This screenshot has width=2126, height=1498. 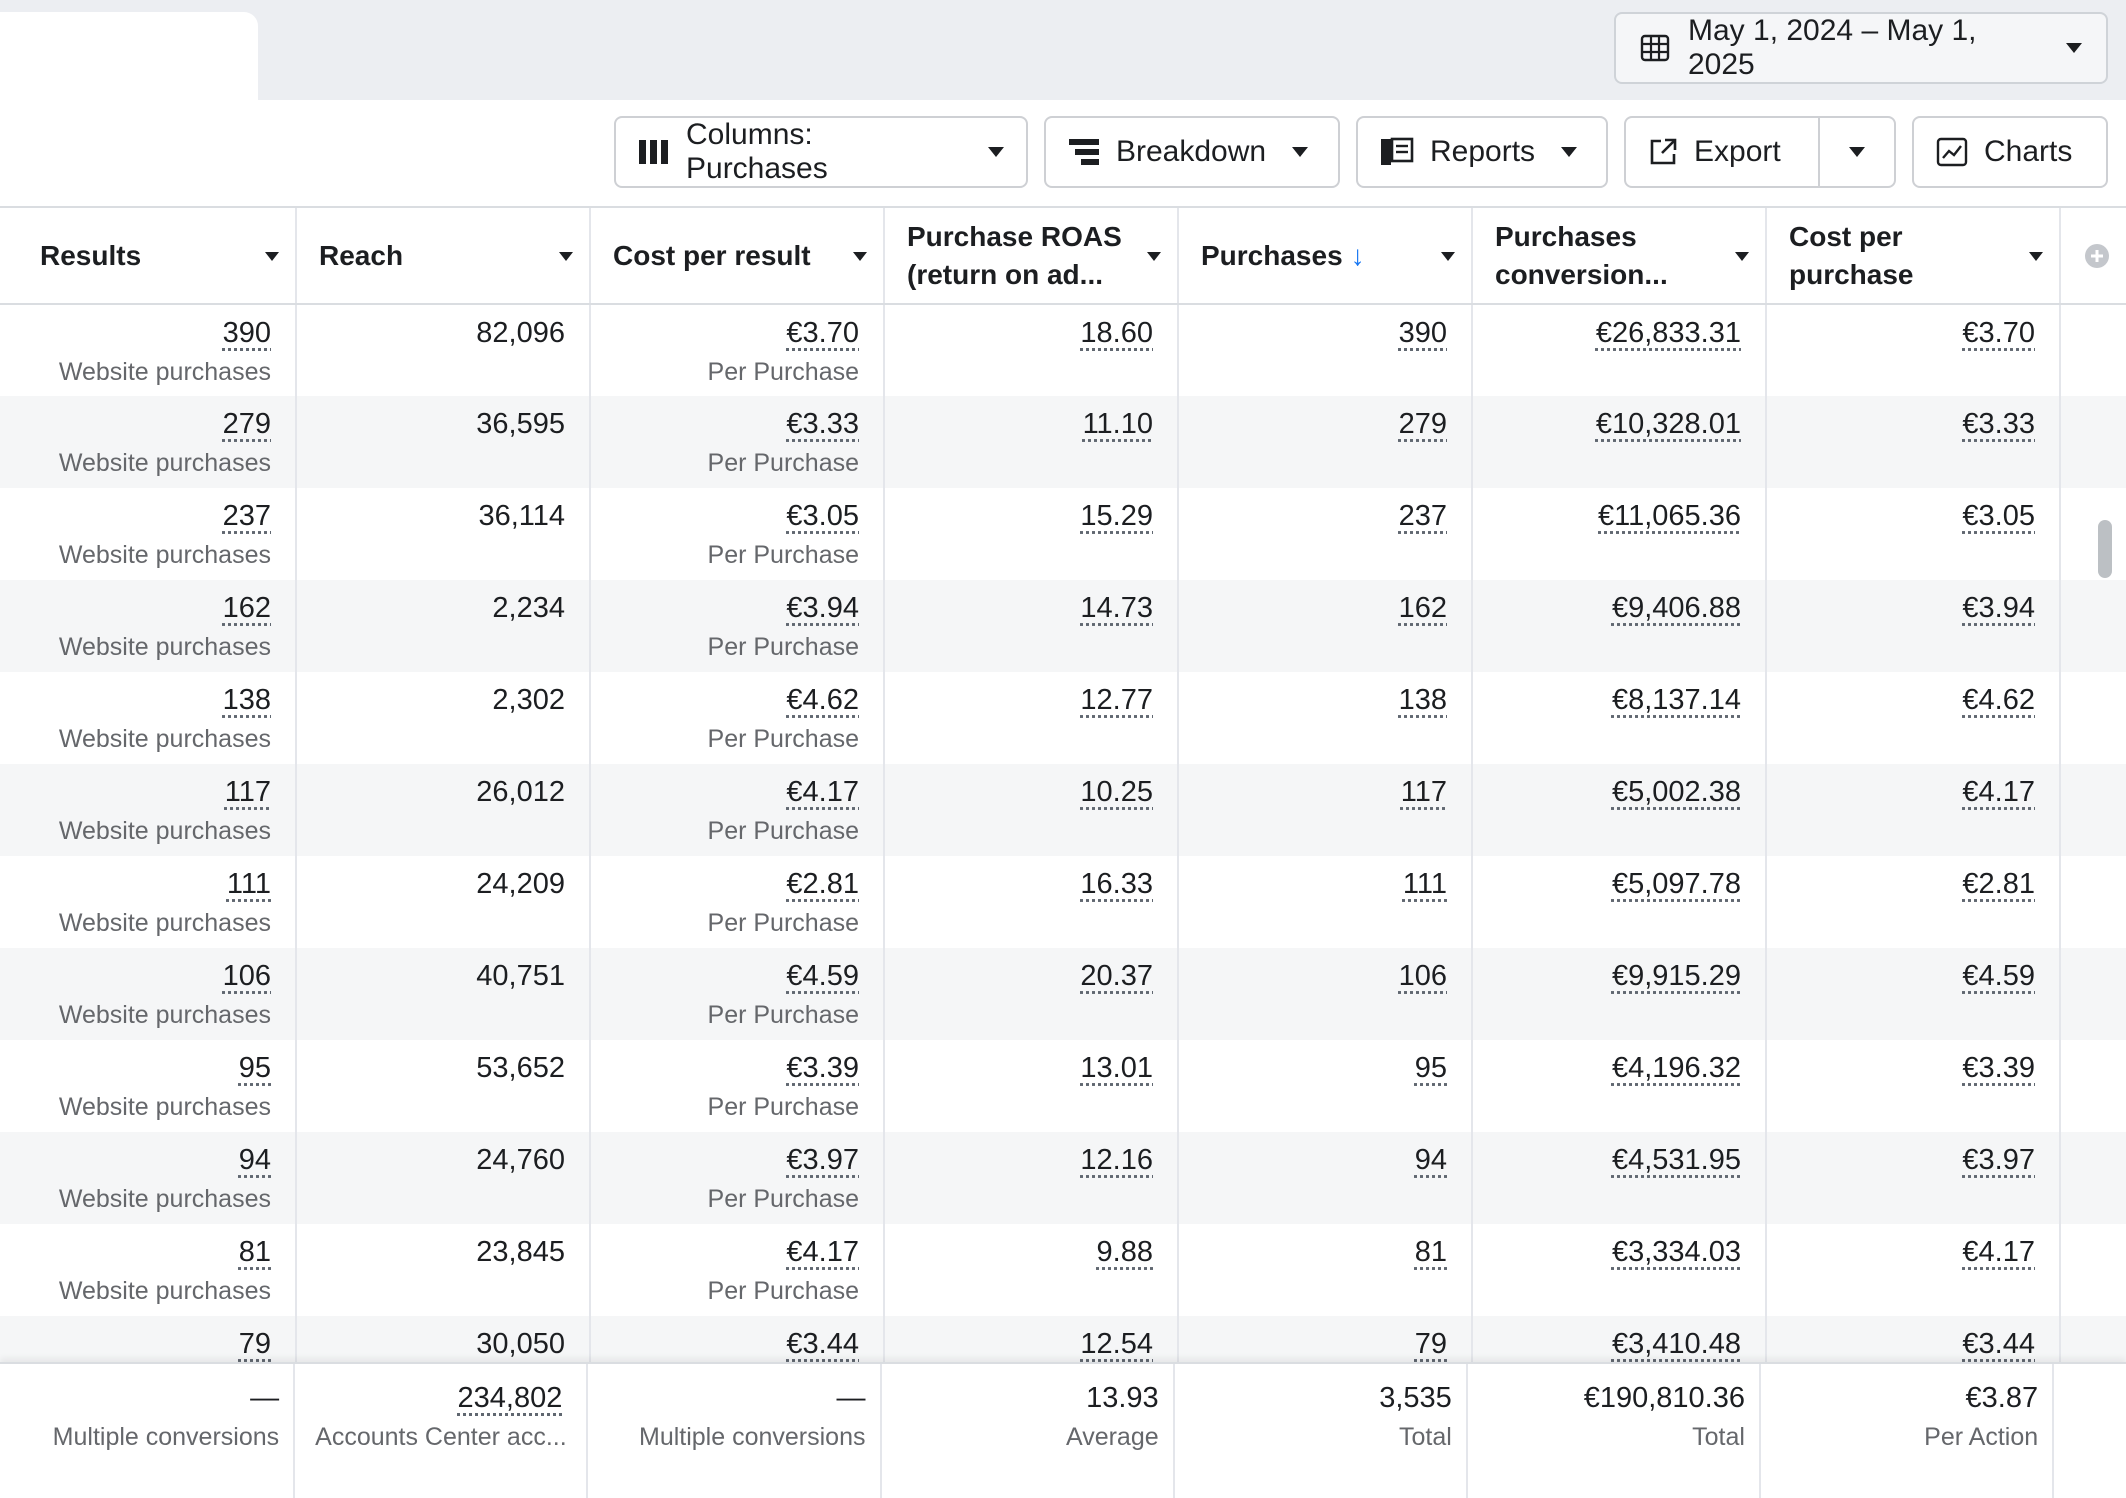 I want to click on cell-value: €9,915.29, so click(x=1676, y=976).